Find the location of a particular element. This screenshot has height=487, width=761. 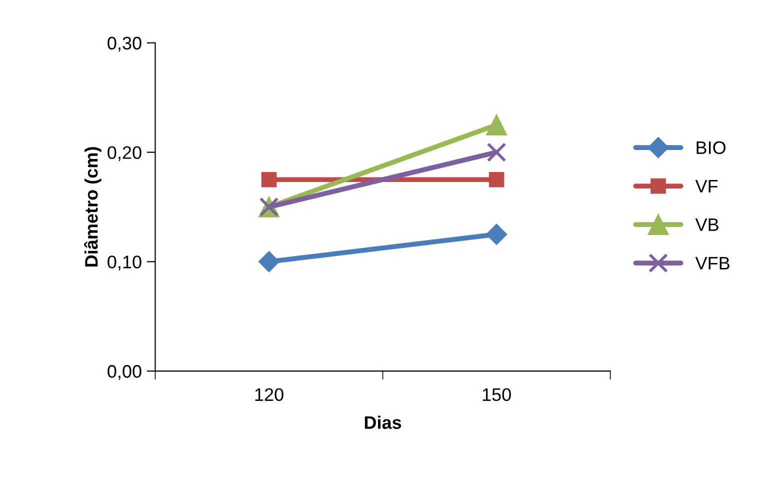

y-axis-title: Diâmetro (cm) is located at coordinates (93, 206).